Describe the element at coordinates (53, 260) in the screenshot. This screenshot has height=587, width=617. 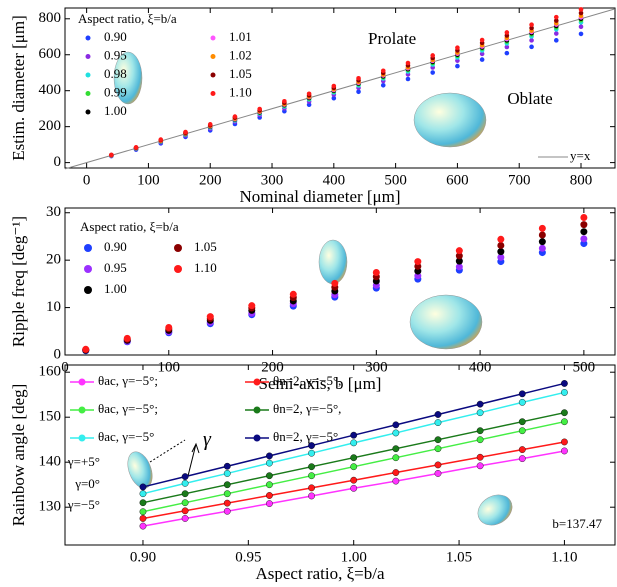
I see `y-tick-label: 20` at that location.